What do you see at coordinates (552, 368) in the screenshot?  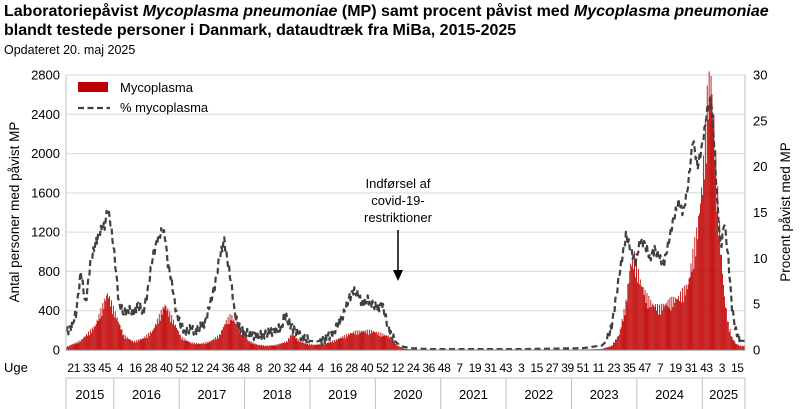 I see `week-tick-label: 27` at bounding box center [552, 368].